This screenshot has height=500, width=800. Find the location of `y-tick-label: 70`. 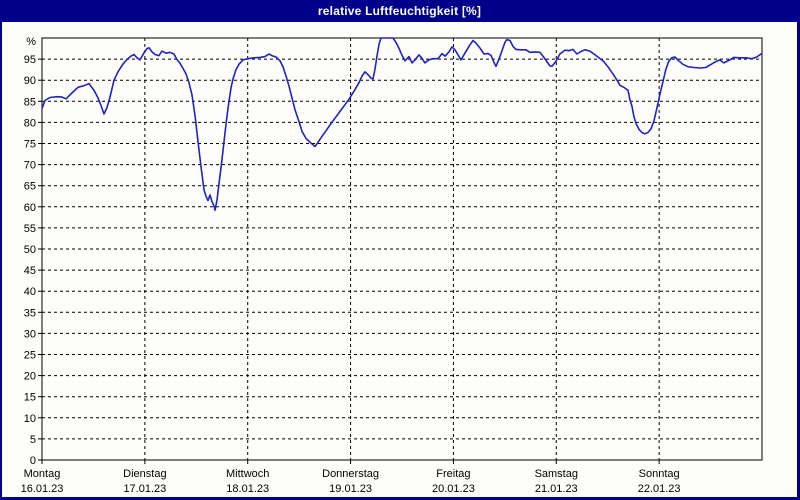

y-tick-label: 70 is located at coordinates (30, 166).